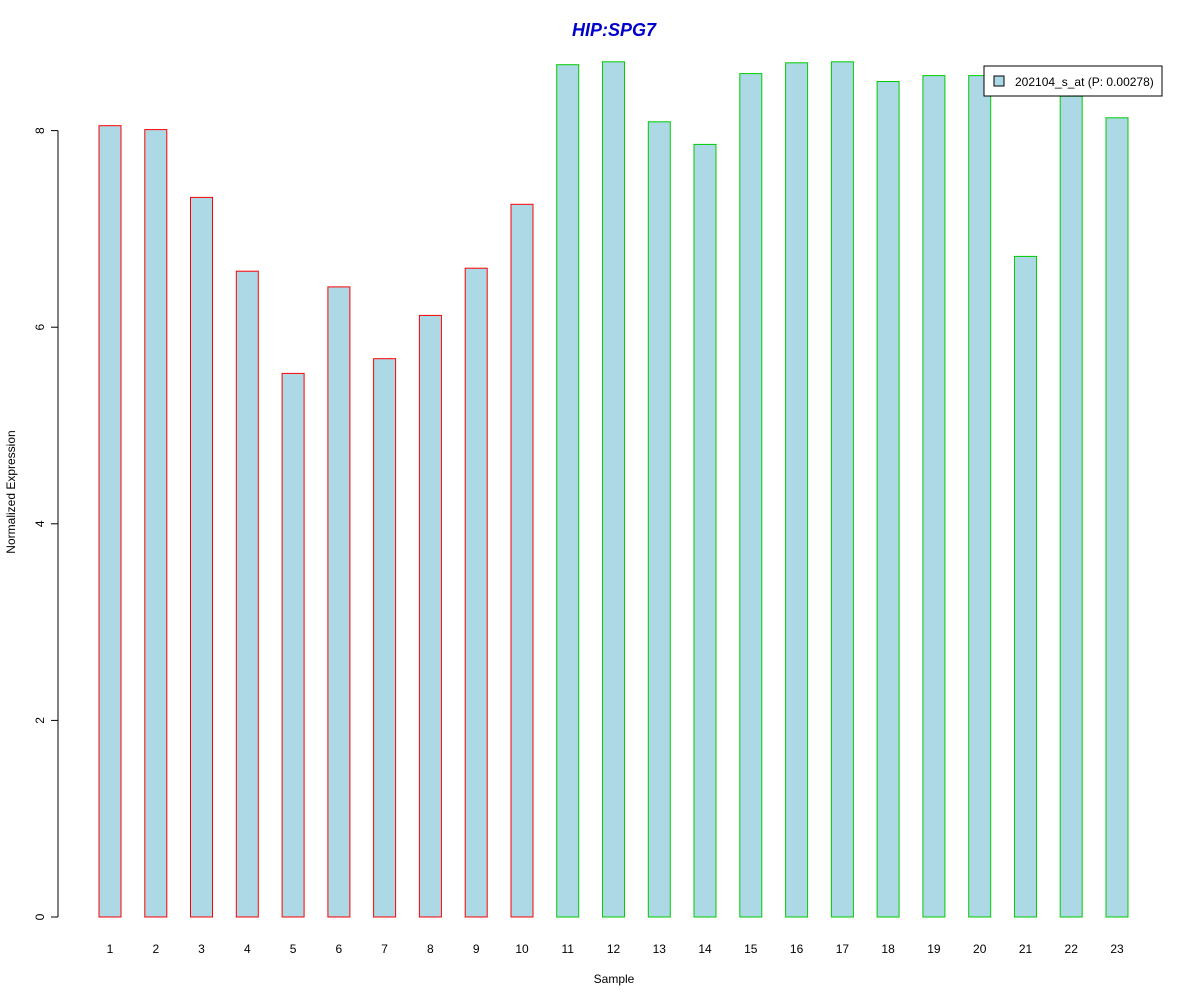 Image resolution: width=1200 pixels, height=1005 pixels. I want to click on legend-box, so click(1073, 81).